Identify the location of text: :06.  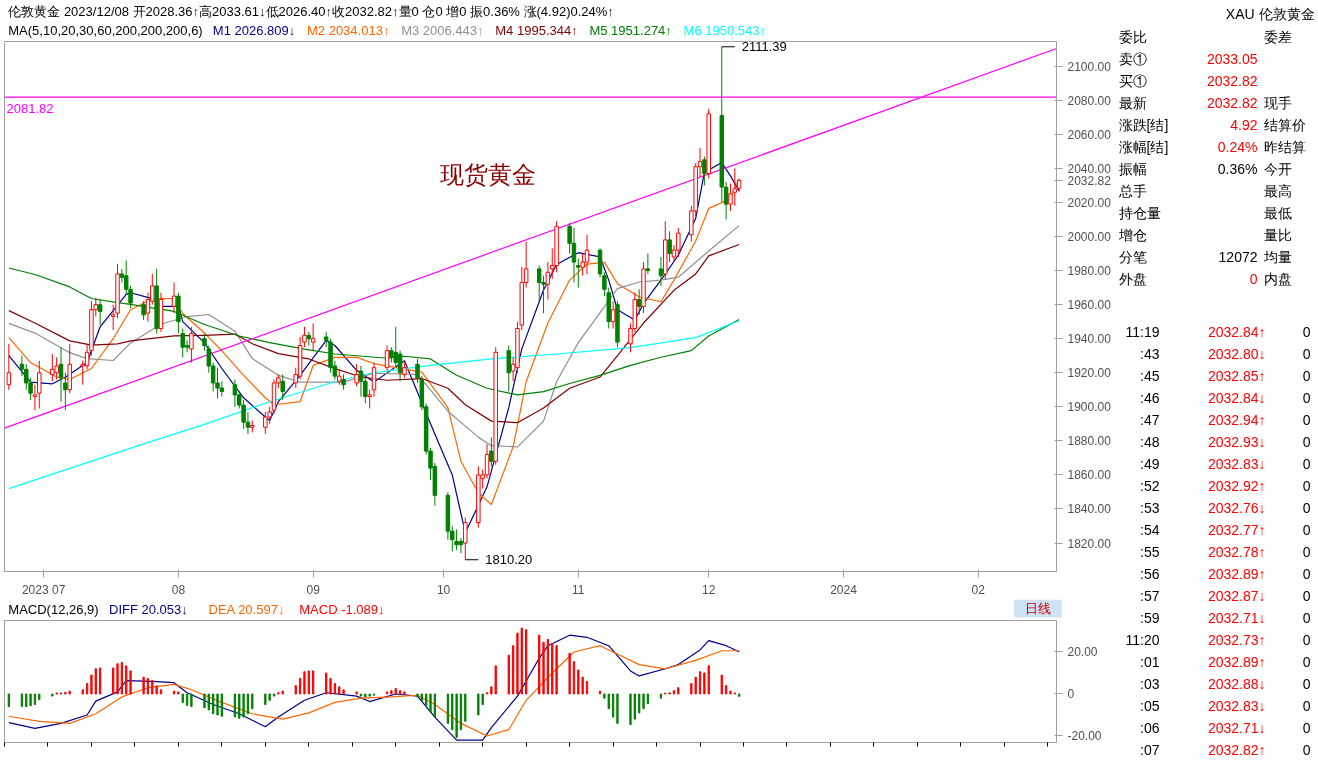
(1150, 727).